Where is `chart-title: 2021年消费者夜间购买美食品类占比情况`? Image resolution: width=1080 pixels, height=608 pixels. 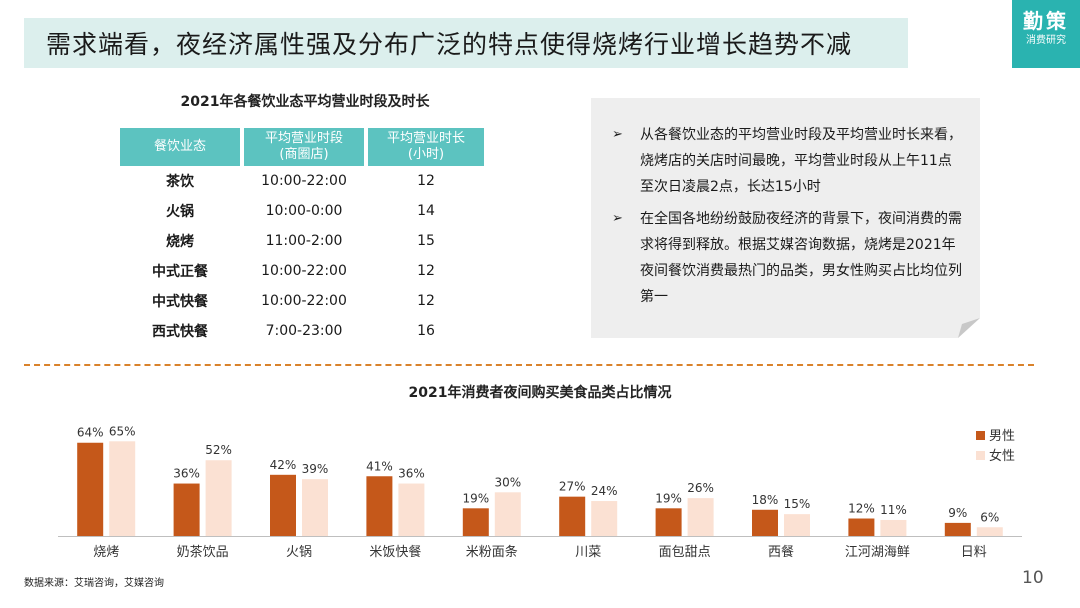 chart-title: 2021年消费者夜间购买美食品类占比情况 is located at coordinates (540, 393).